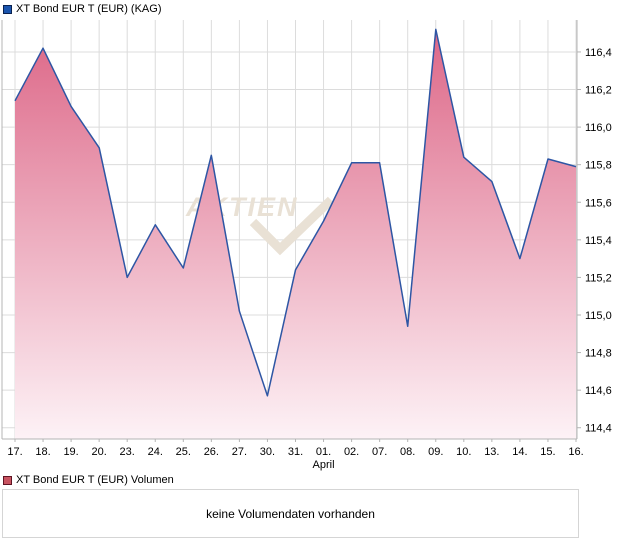 The image size is (620, 546). I want to click on x-axis-label: 07., so click(379, 452).